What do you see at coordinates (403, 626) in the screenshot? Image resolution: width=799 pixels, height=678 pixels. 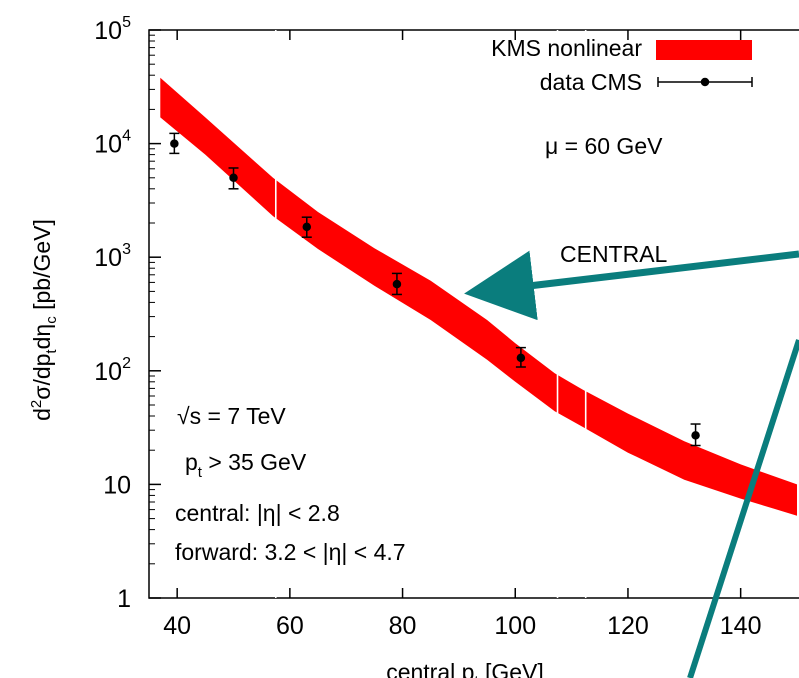 I see `x-tick-label: 80` at bounding box center [403, 626].